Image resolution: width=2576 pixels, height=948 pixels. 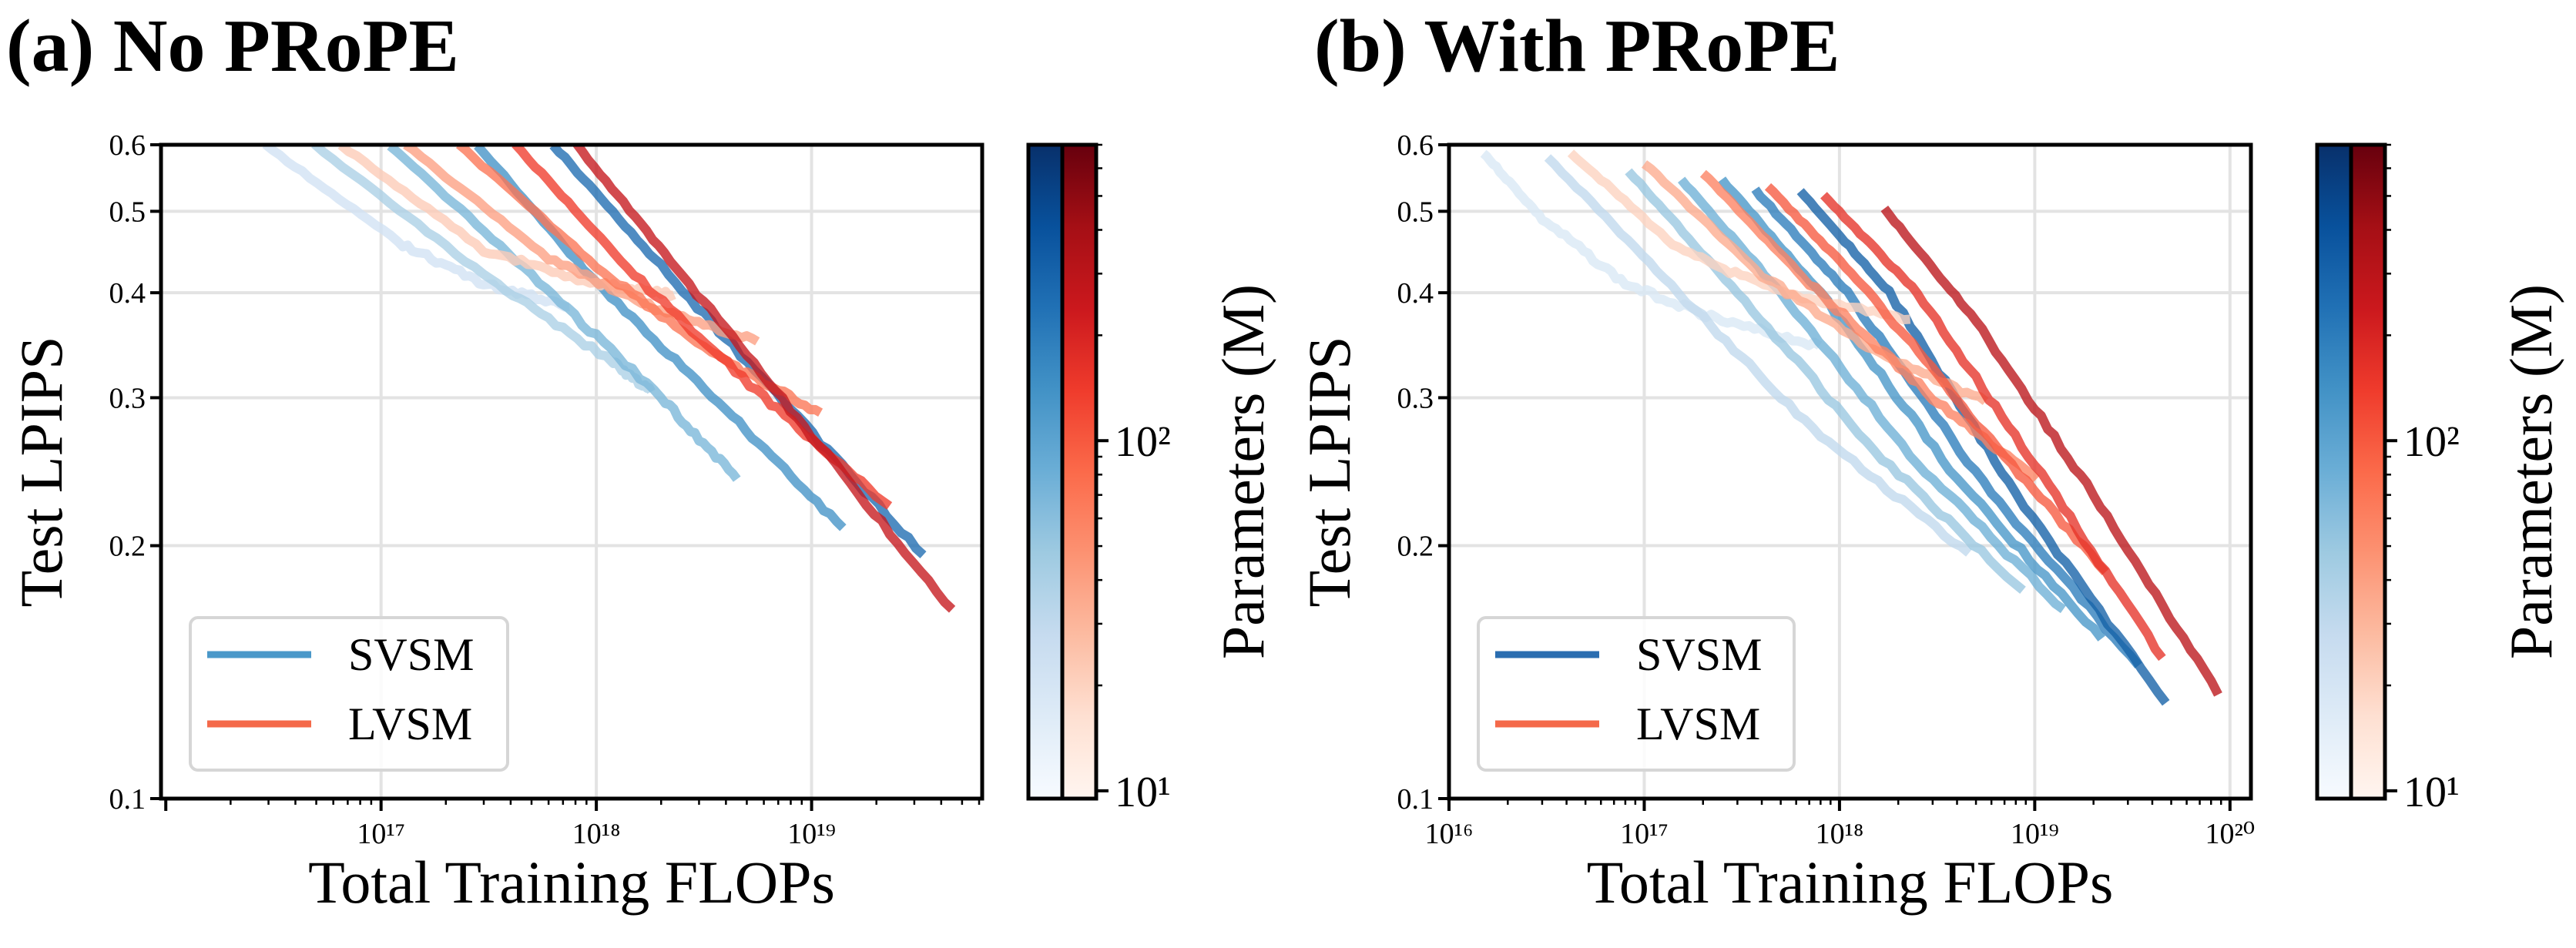 I want to click on panel-title: (a) No PRoPE, so click(x=232, y=46).